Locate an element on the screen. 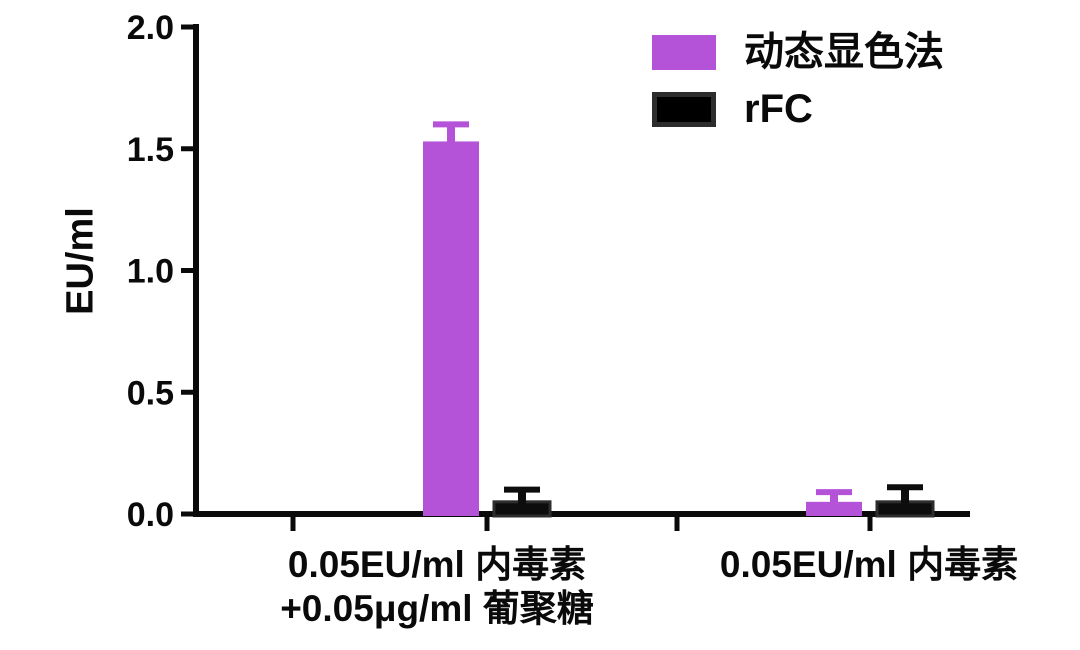 This screenshot has width=1080, height=650. x-category-label-2: 0.05EU/ml 内毒素 is located at coordinates (869, 565).